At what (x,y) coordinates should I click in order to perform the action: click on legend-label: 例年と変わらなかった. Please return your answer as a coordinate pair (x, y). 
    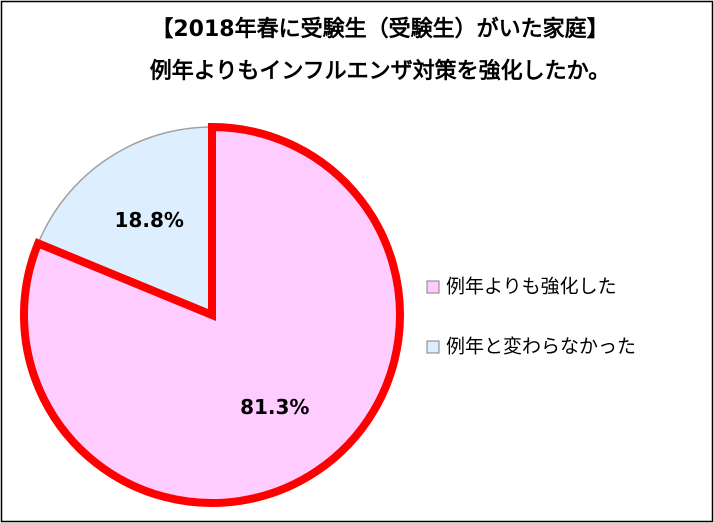
    Looking at the image, I should click on (541, 347).